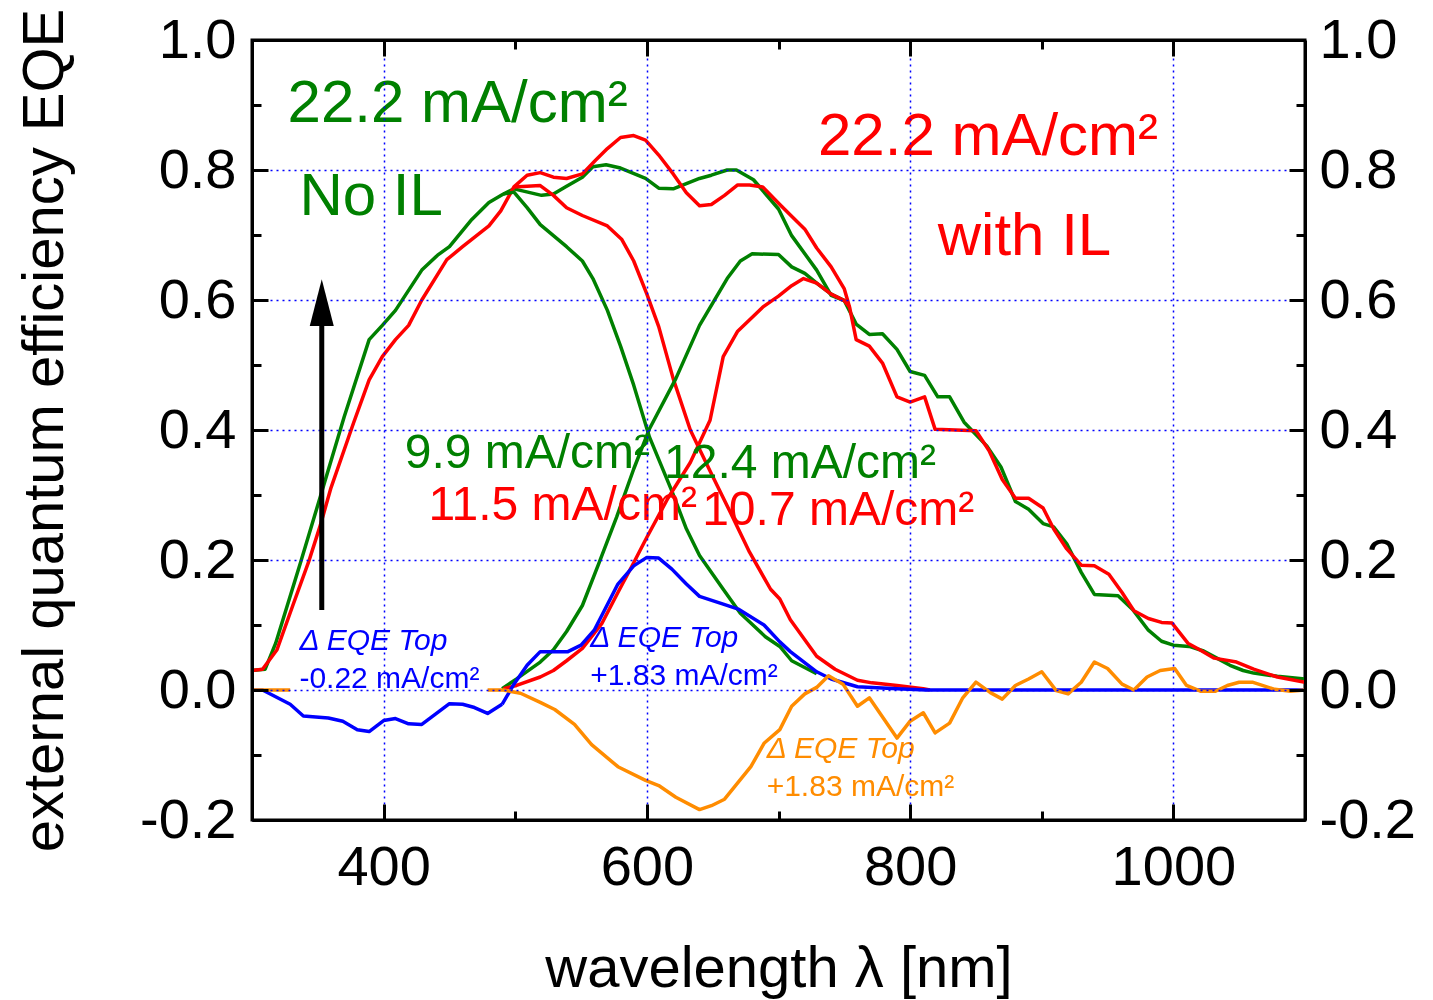 The height and width of the screenshot is (1000, 1433). Describe the element at coordinates (197, 428) in the screenshot. I see `y-tick-label: 0.4` at that location.